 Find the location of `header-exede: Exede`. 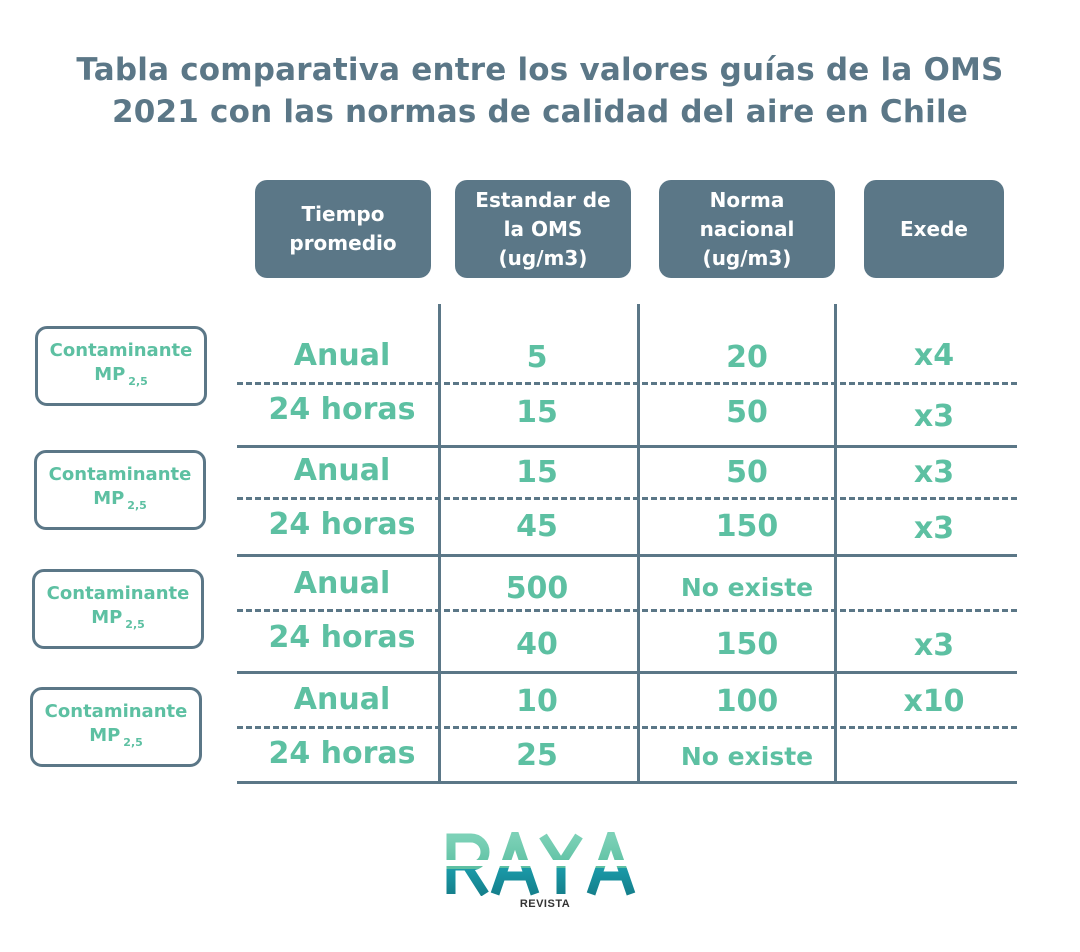

header-exede: Exede is located at coordinates (934, 229).